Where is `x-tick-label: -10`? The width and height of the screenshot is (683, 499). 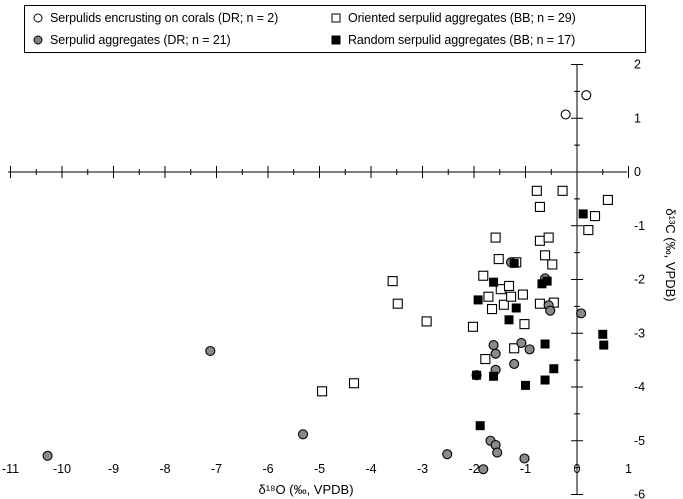
x-tick-label: -10 is located at coordinates (62, 469).